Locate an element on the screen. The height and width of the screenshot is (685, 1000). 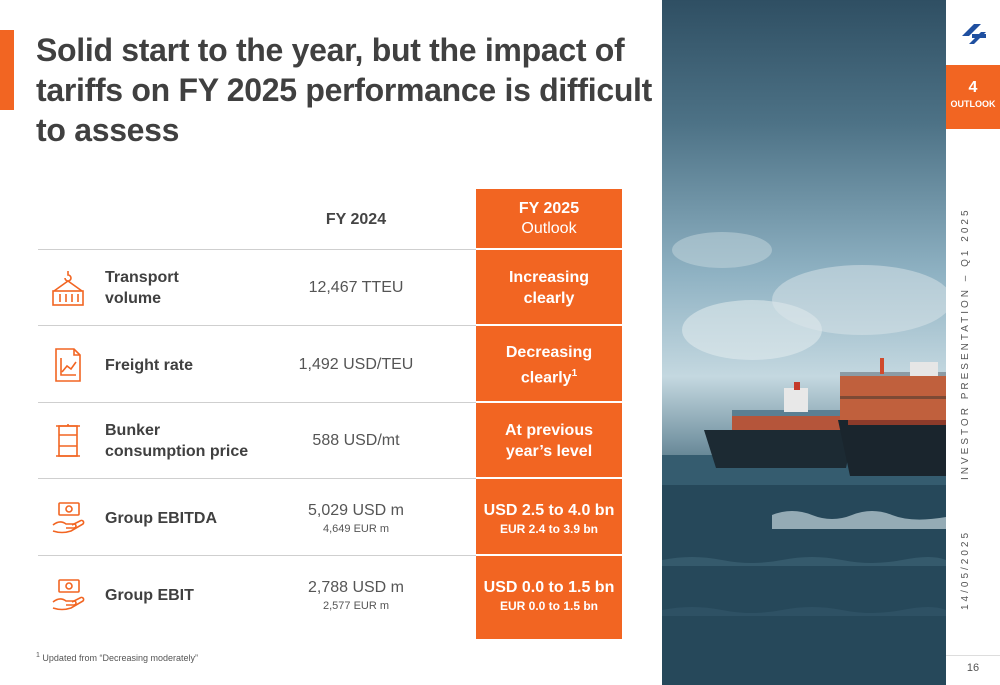
page-number: 16 is located at coordinates (973, 668).